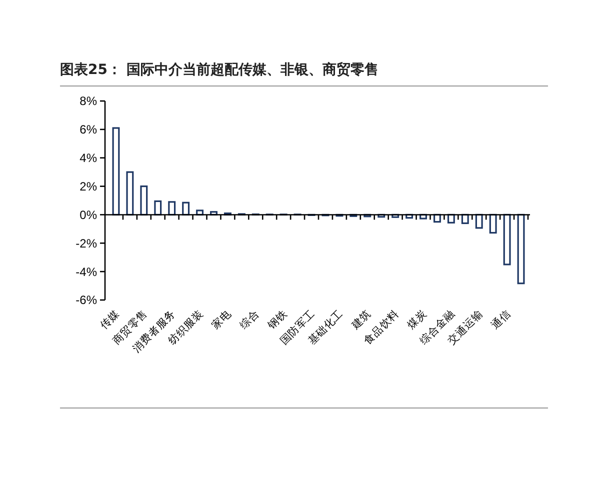 The height and width of the screenshot is (480, 600). What do you see at coordinates (87, 300) in the screenshot?
I see `y-tick-label: -6%` at bounding box center [87, 300].